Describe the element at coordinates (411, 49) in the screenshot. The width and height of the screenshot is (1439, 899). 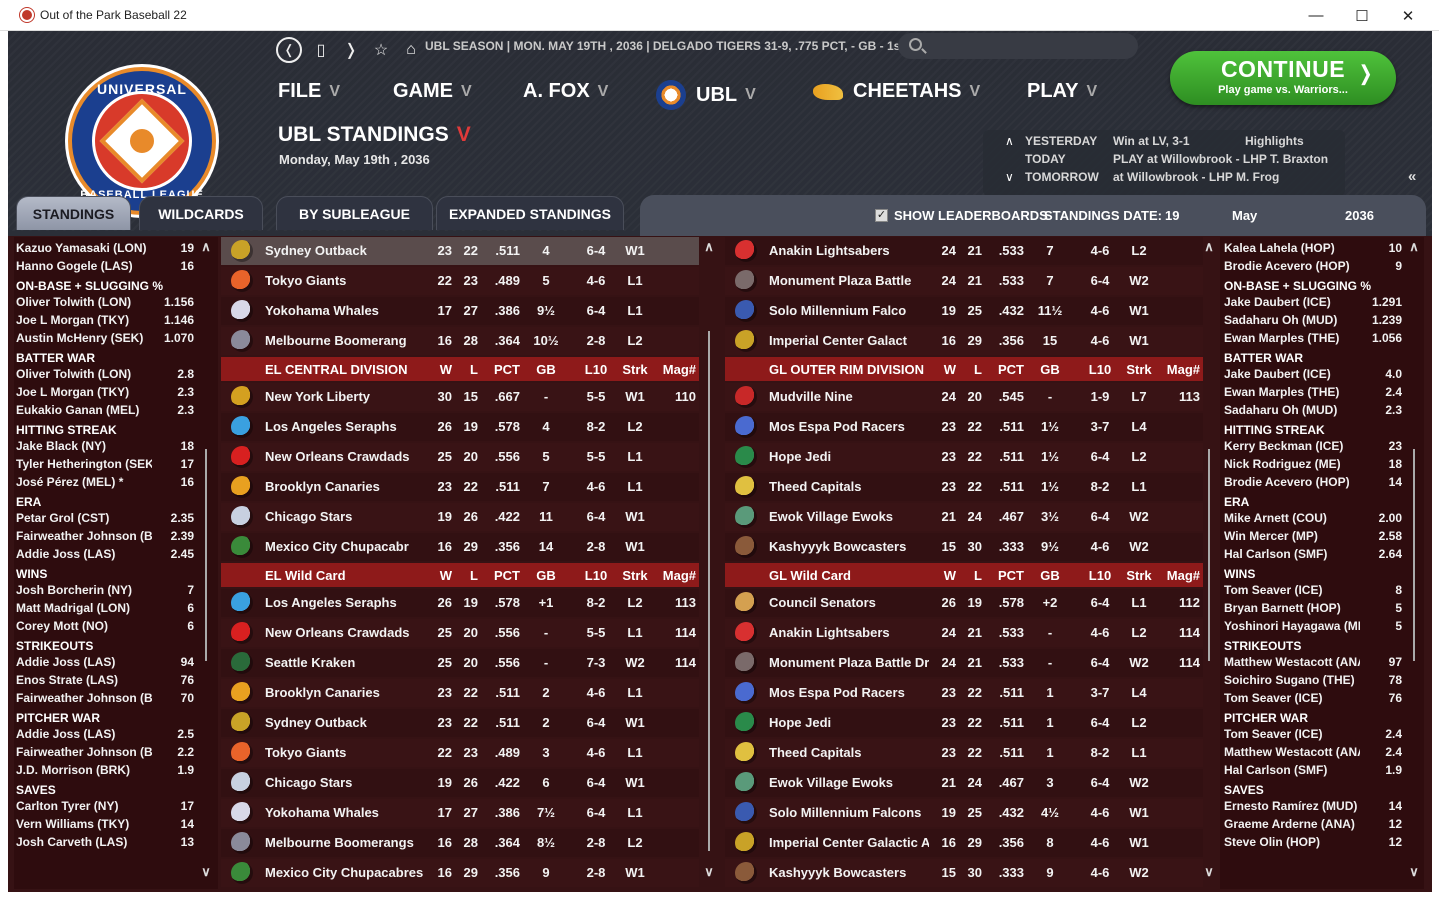
I see `home-icon: ⌂` at that location.